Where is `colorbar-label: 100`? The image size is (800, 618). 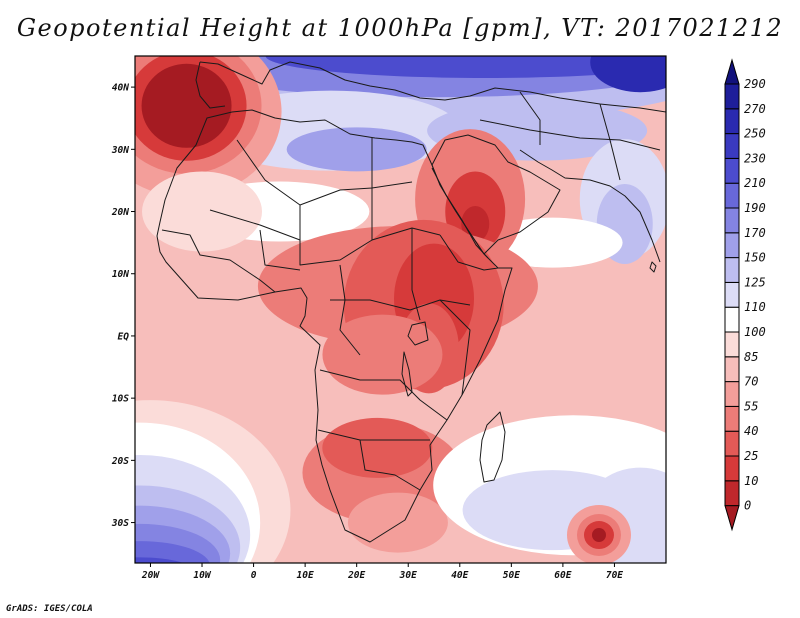
colorbar-label: 100 is located at coordinates (755, 332).